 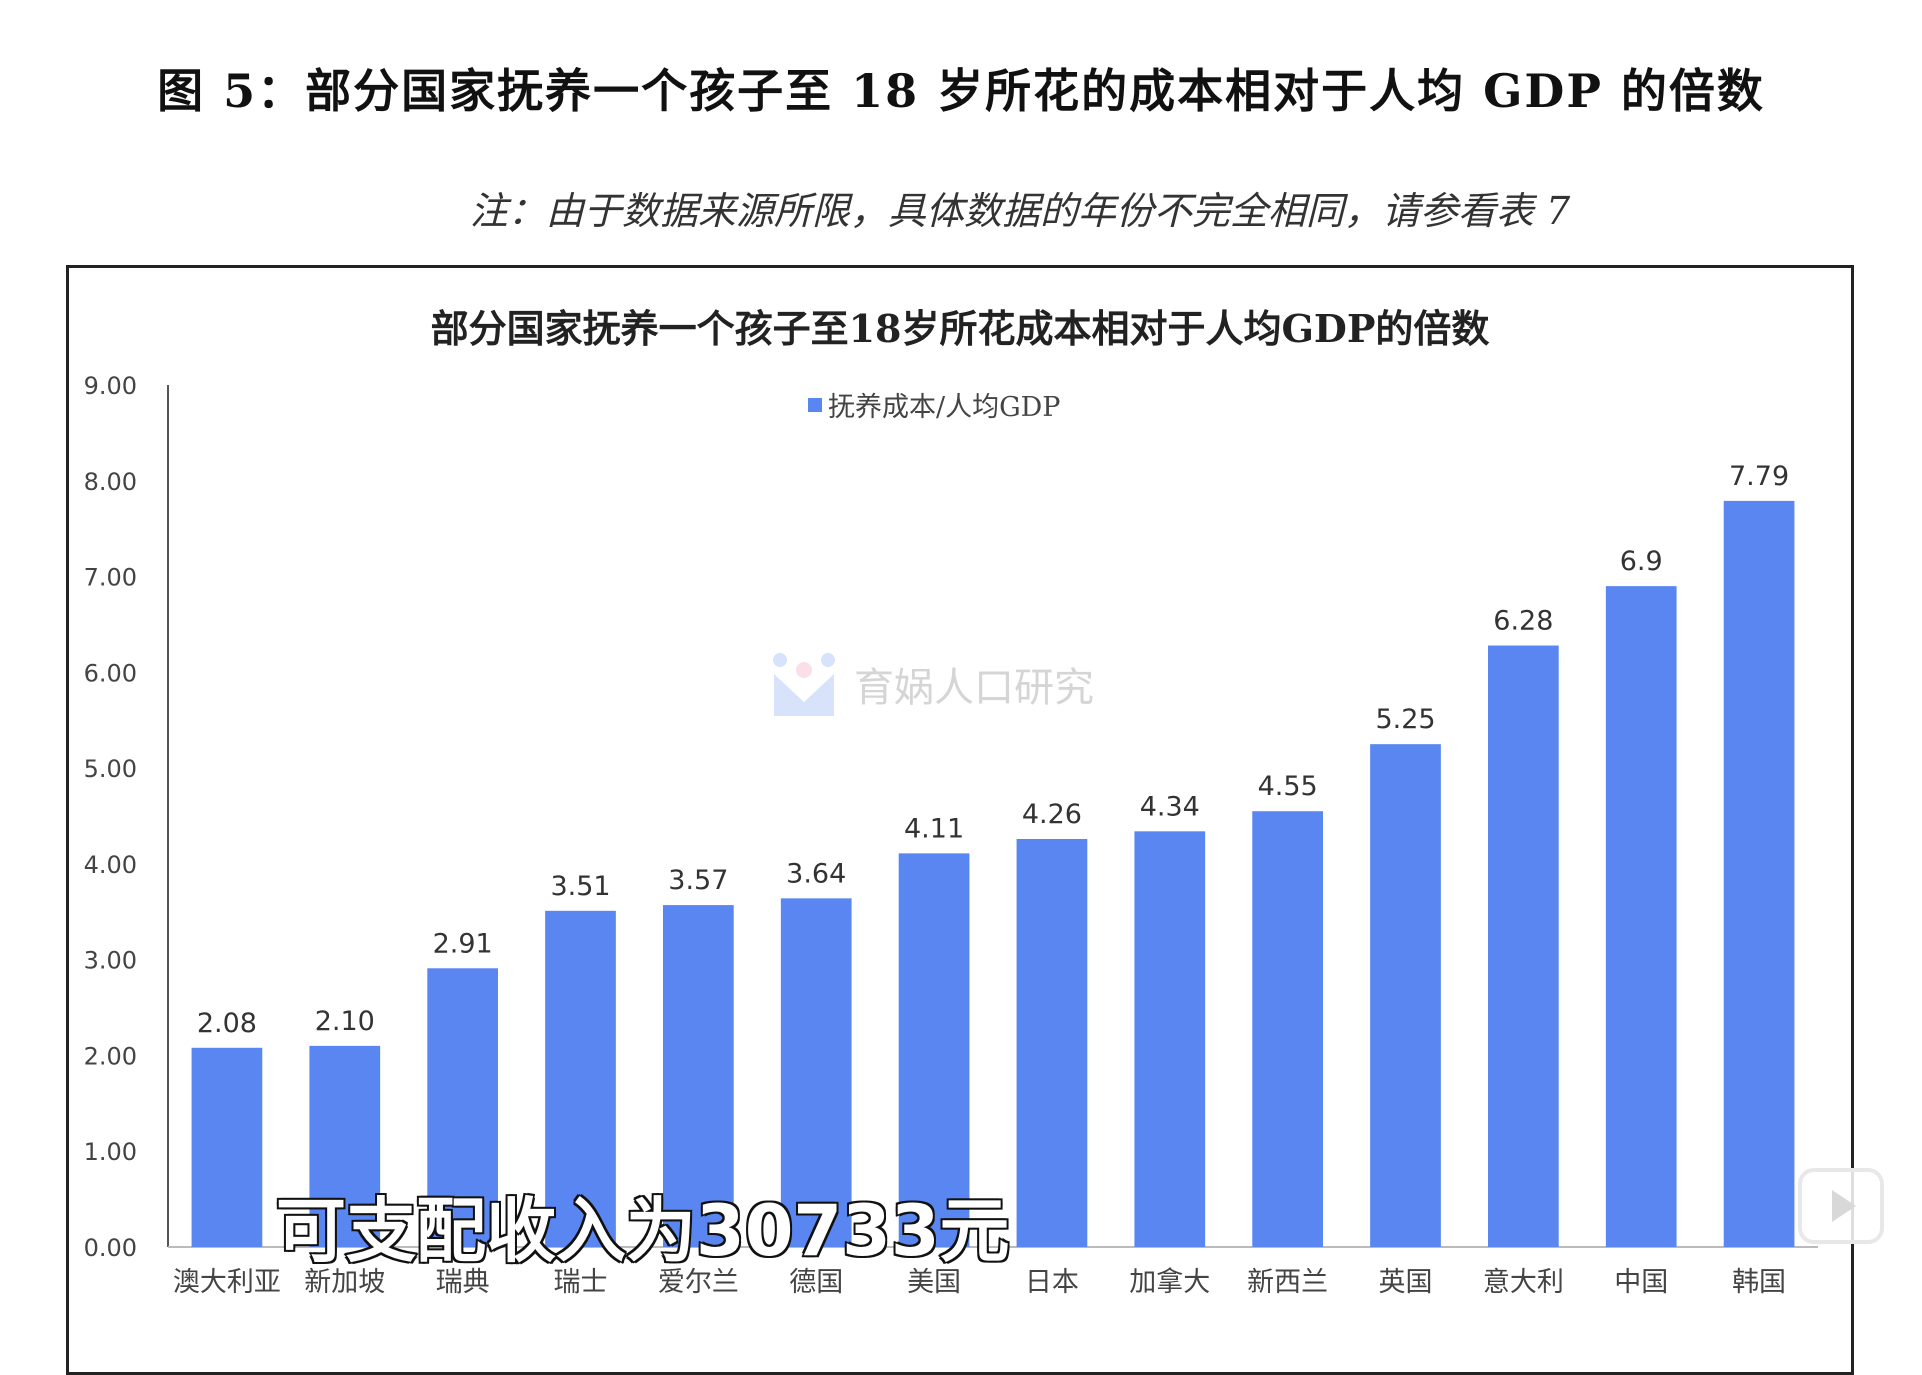 What do you see at coordinates (1406, 1282) in the screenshot?
I see `x-tick-label: 英国` at bounding box center [1406, 1282].